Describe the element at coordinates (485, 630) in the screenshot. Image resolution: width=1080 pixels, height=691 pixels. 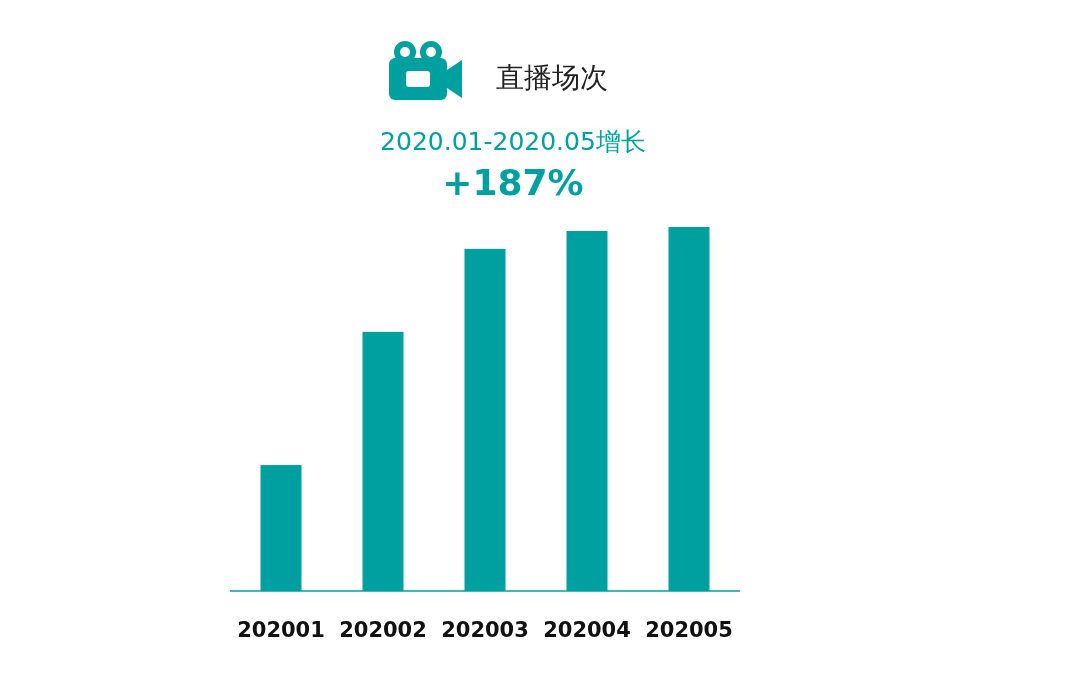
I see `x-tick-label: 202003` at that location.